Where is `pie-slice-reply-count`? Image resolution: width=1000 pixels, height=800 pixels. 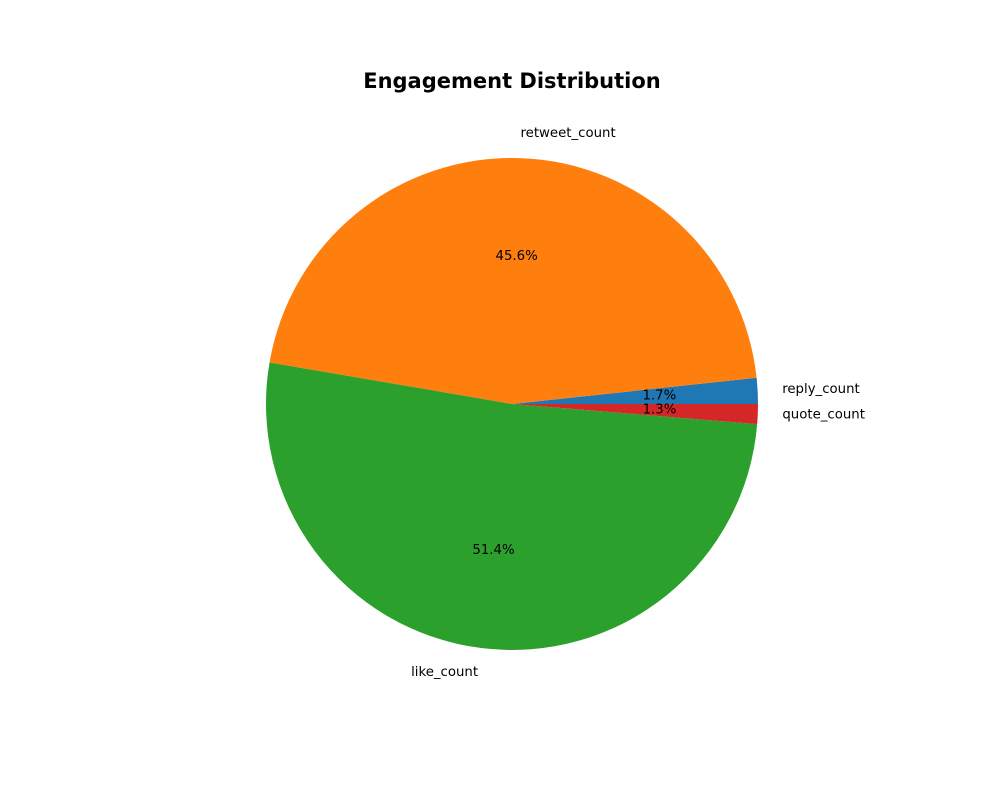
pie-slice-reply-count is located at coordinates (635, 390).